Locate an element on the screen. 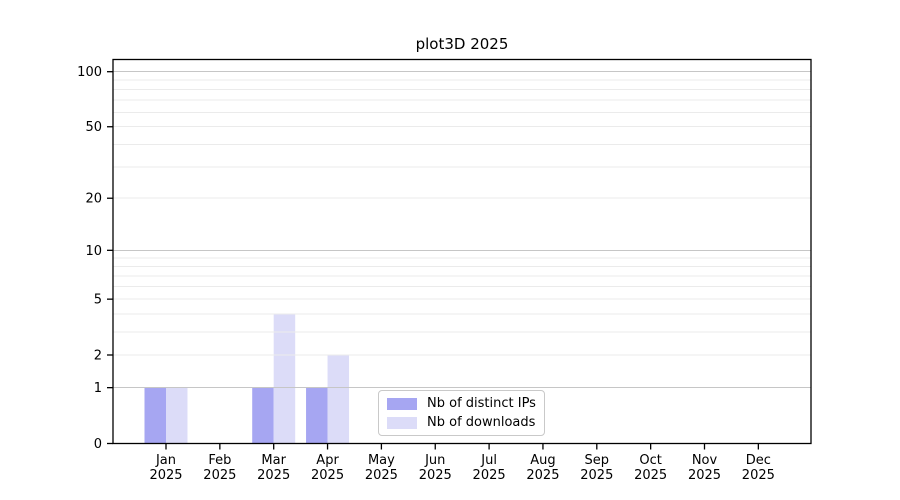 This screenshot has height=500, width=900. y-tick-label: 20 is located at coordinates (93, 199).